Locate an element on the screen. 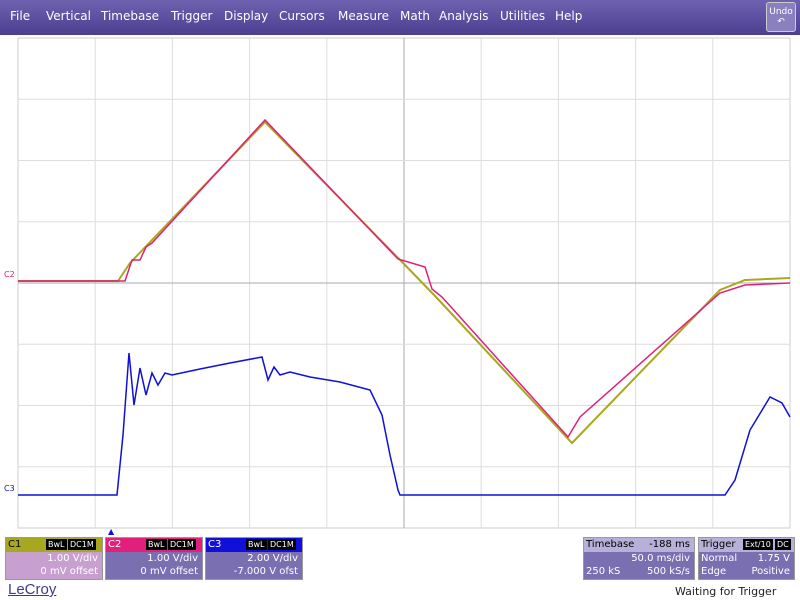  menu-bar is located at coordinates (400, 17).